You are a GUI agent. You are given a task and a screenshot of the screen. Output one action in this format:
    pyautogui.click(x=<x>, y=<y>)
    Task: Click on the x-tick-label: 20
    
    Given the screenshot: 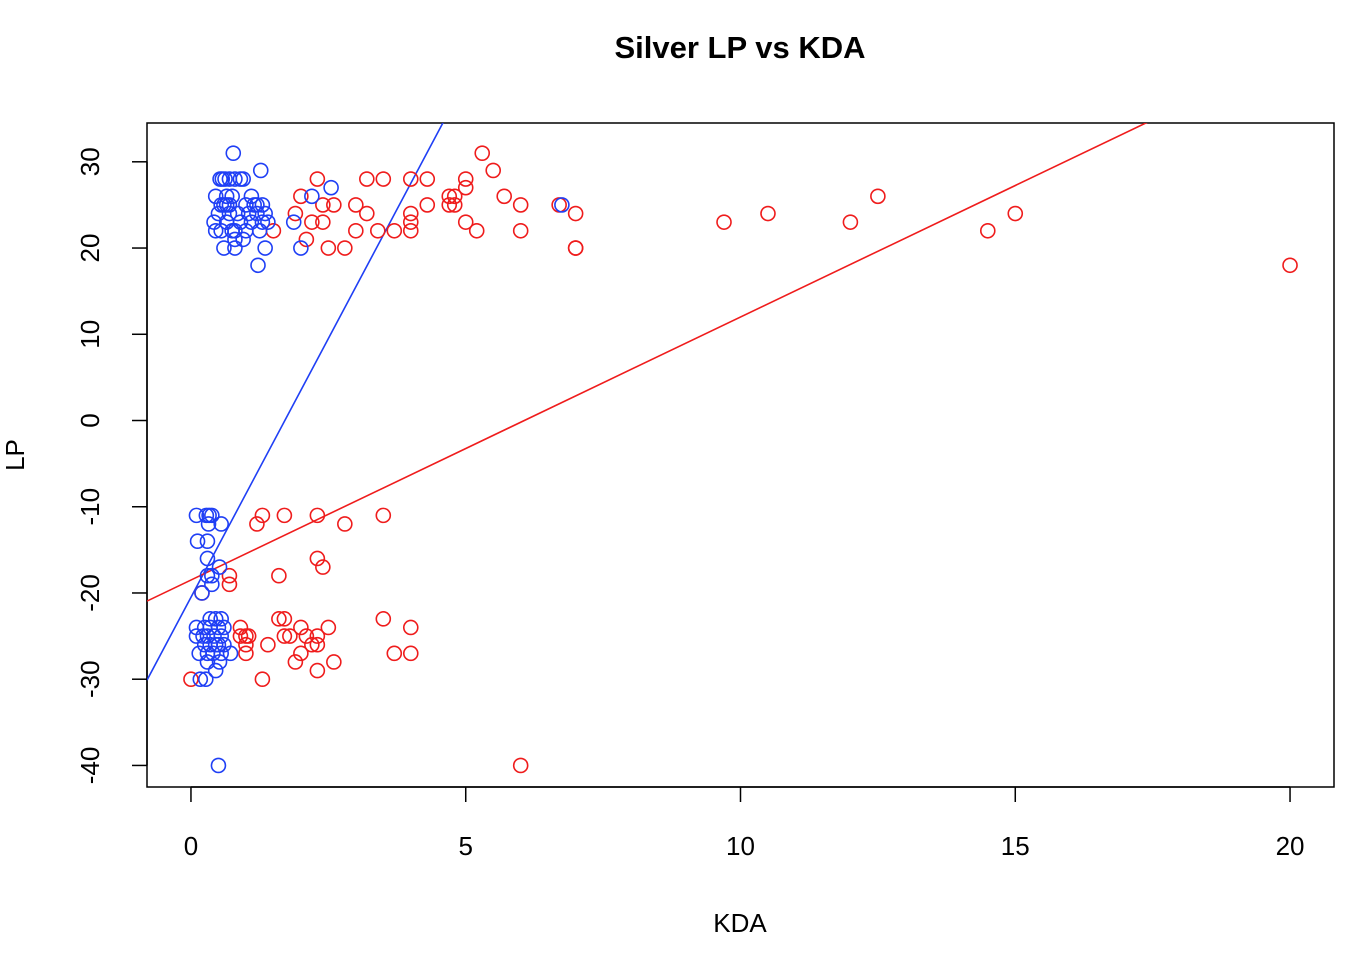 What is the action you would take?
    pyautogui.click(x=1290, y=846)
    